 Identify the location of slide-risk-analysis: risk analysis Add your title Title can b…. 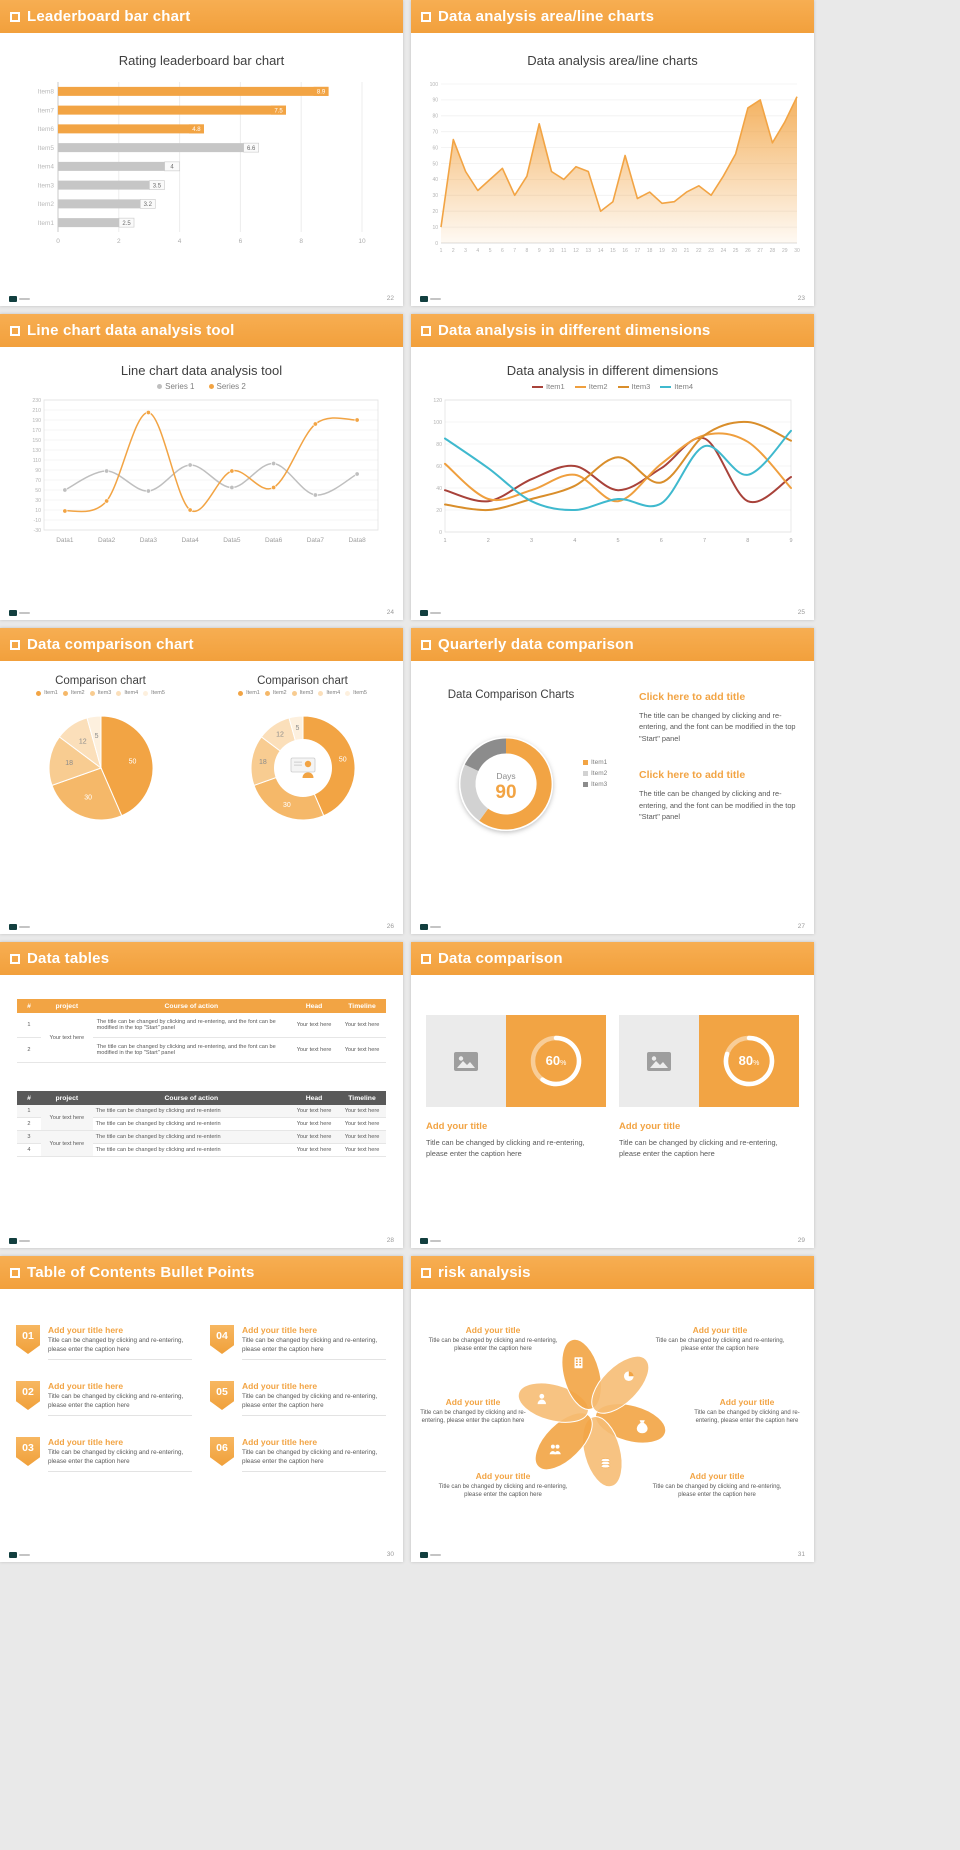
(612, 1409).